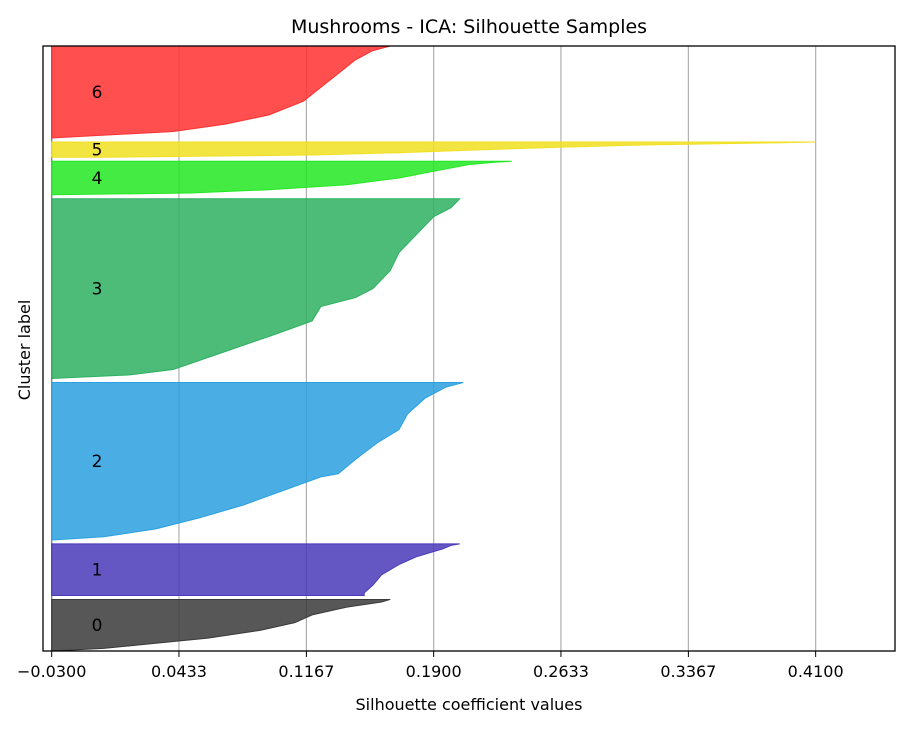  What do you see at coordinates (688, 671) in the screenshot?
I see `x-tick-label: 0.3367` at bounding box center [688, 671].